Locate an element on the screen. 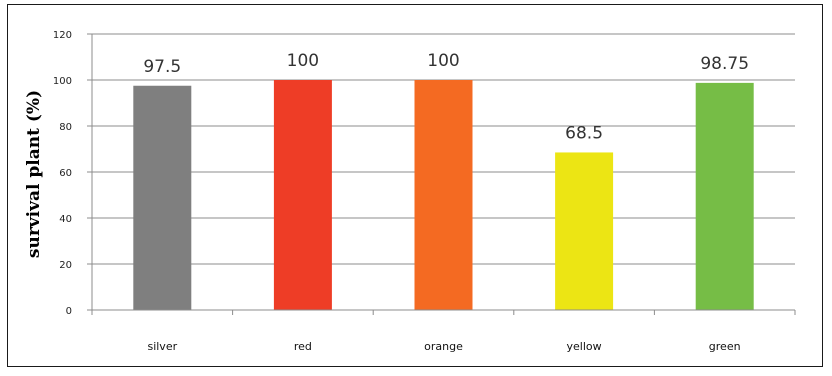 The height and width of the screenshot is (376, 832). data-label-red: 100 is located at coordinates (303, 61).